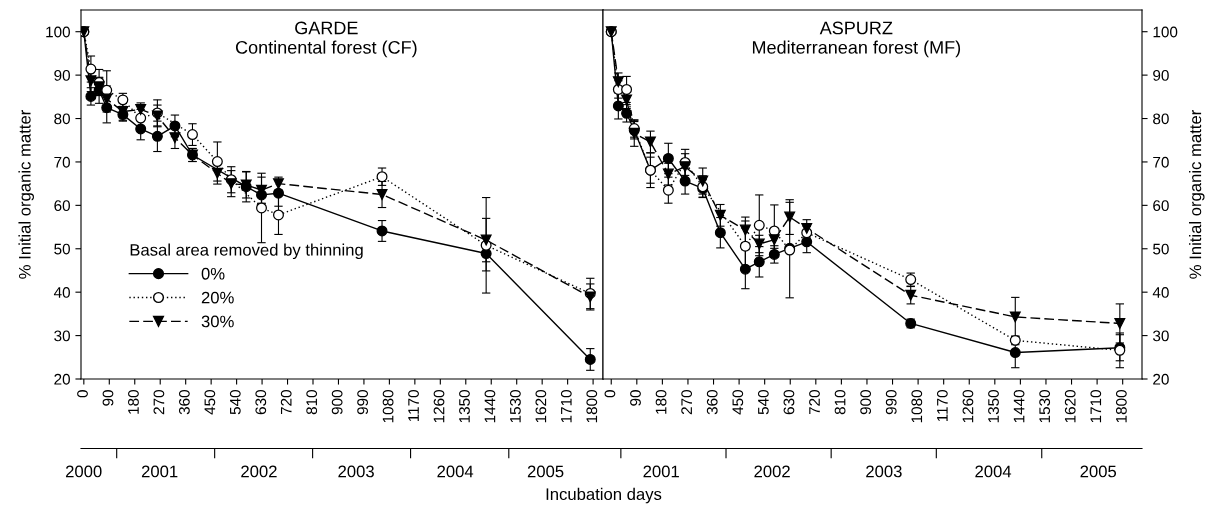 This screenshot has height=511, width=1207. Describe the element at coordinates (213, 273) in the screenshot. I see `legend-label: 0%` at that location.